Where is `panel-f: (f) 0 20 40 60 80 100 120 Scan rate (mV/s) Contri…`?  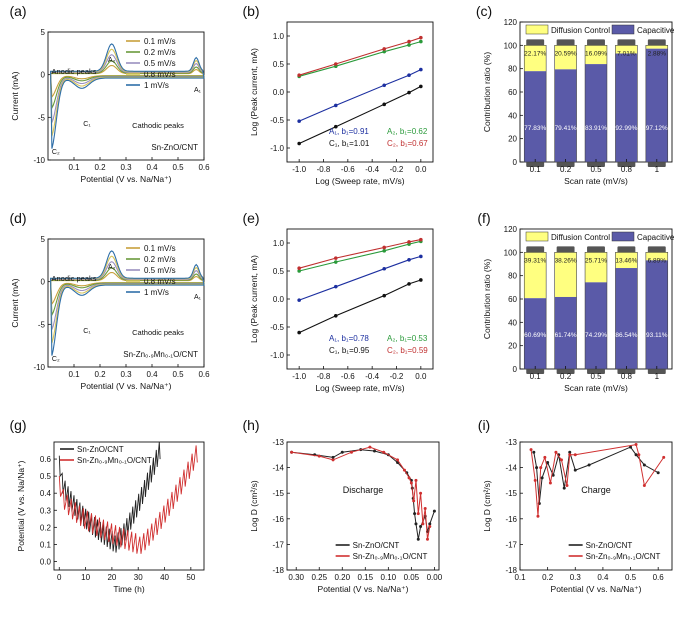
panel-f: (f) 0 20 40 60 80 100 120 Scan rate (mV/s) Contri… is located at coordinates (576, 301).